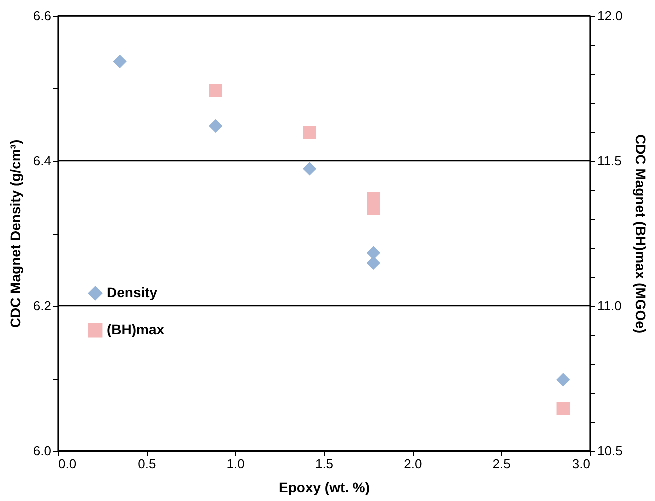 The image size is (655, 501). I want to click on x-tick-label: 1.0, so click(235, 464).